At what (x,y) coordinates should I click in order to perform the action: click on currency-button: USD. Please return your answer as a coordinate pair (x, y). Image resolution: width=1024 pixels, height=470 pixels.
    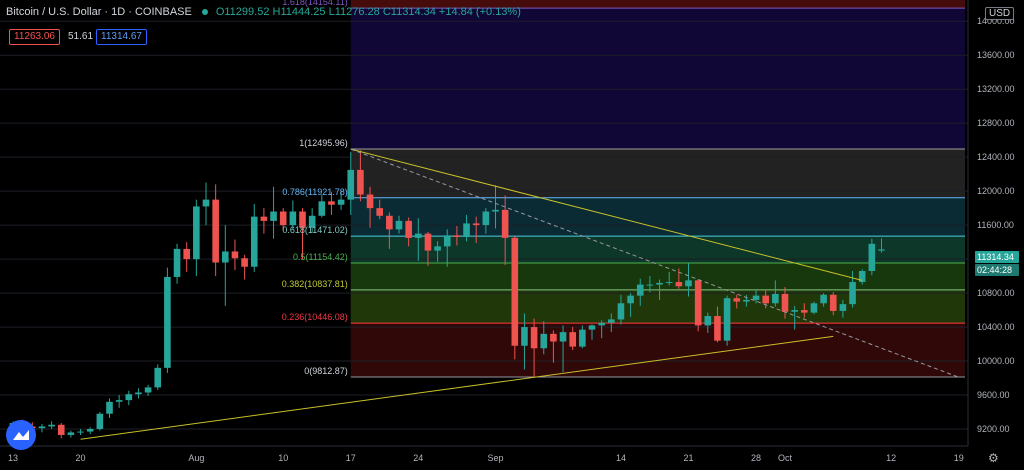
    Looking at the image, I should click on (1000, 13).